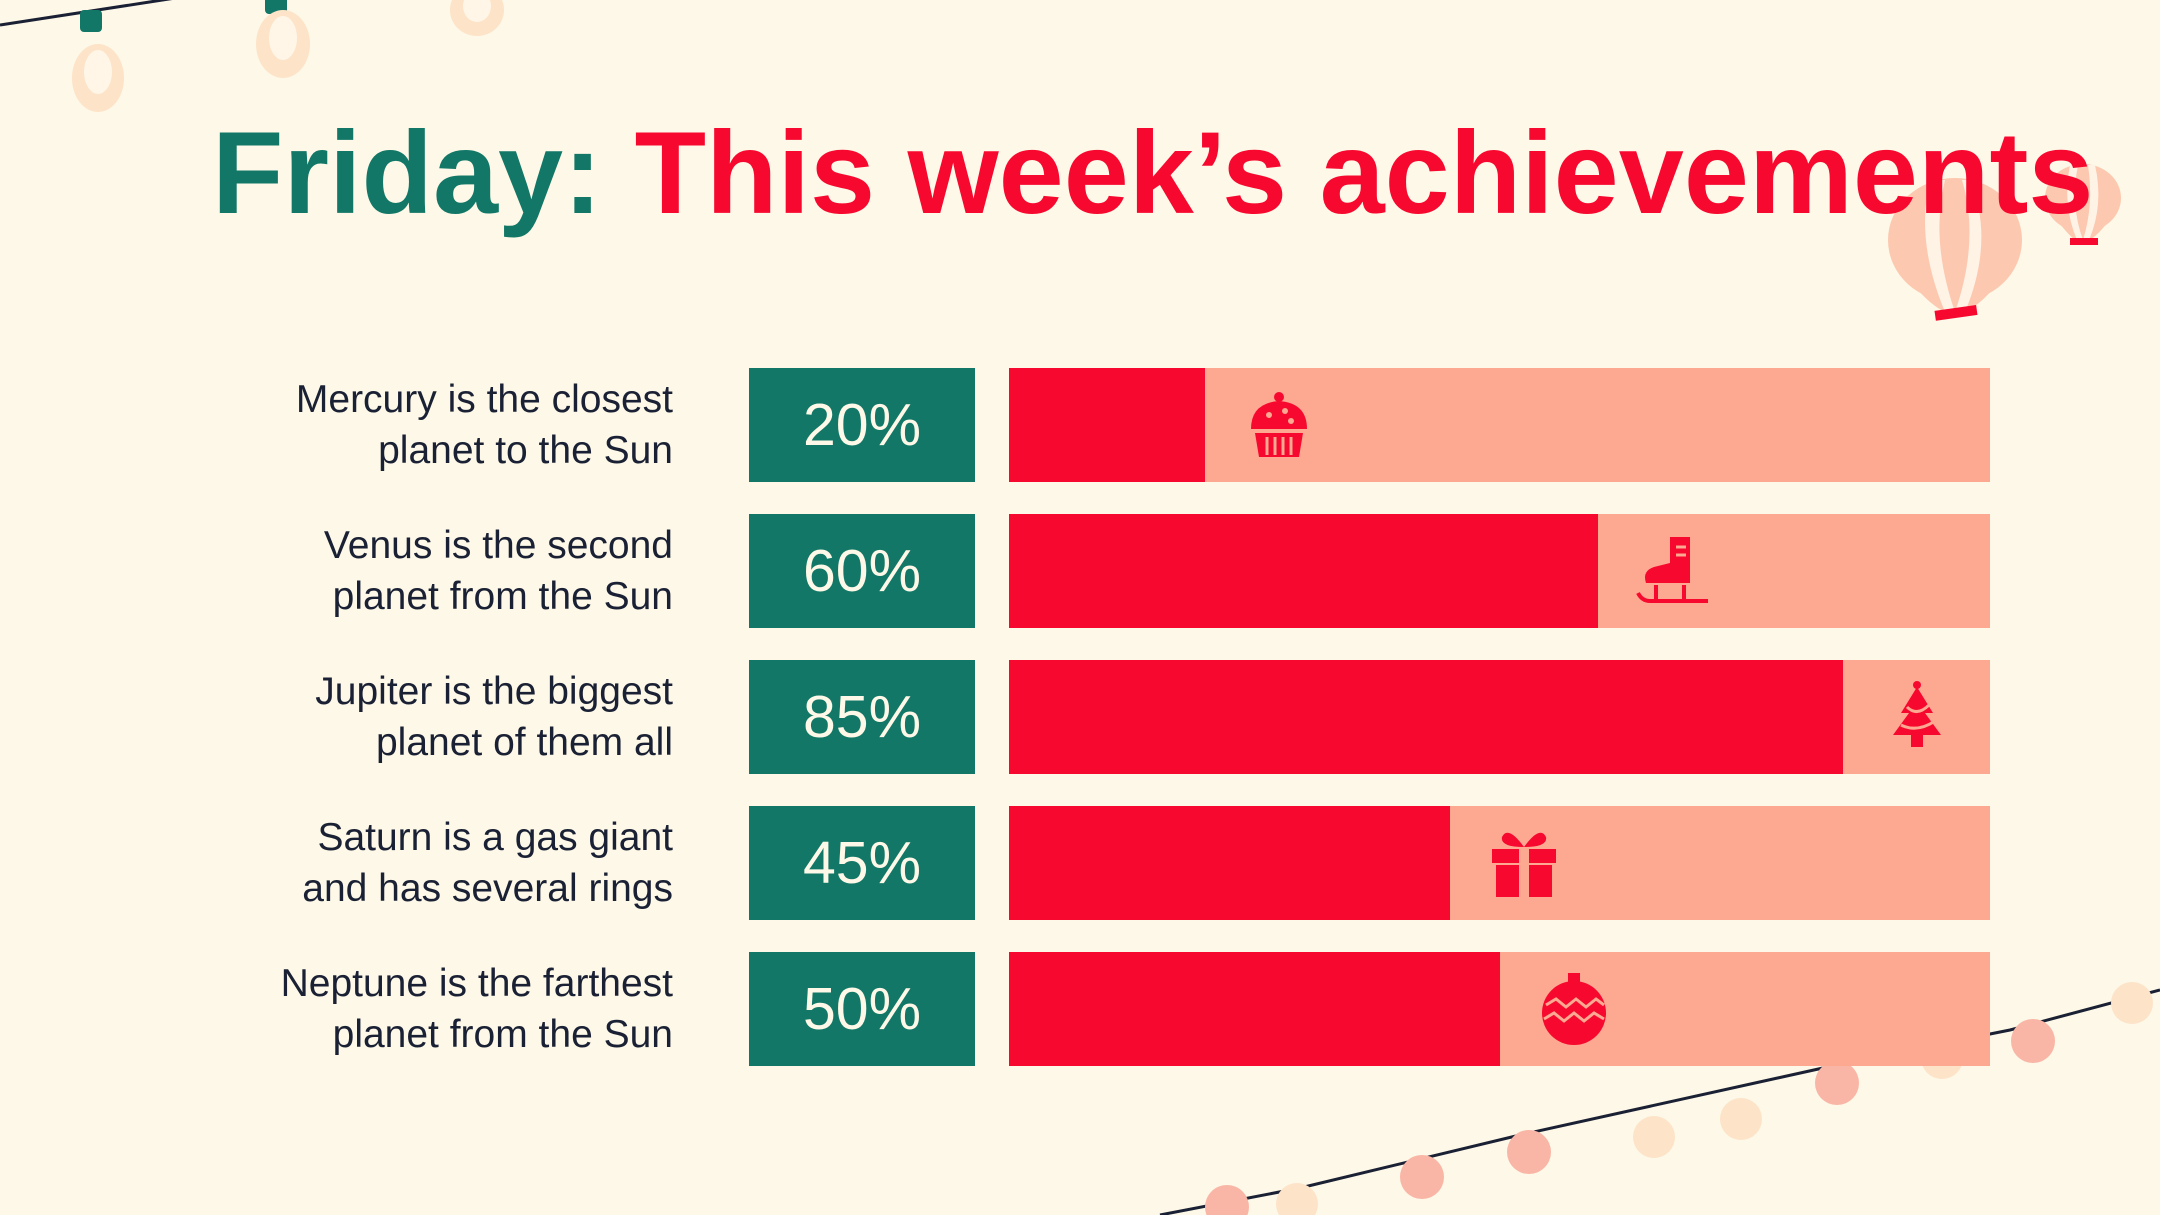 The width and height of the screenshot is (2160, 1215). Describe the element at coordinates (487, 888) in the screenshot. I see `category-label-line: and has several rings` at that location.